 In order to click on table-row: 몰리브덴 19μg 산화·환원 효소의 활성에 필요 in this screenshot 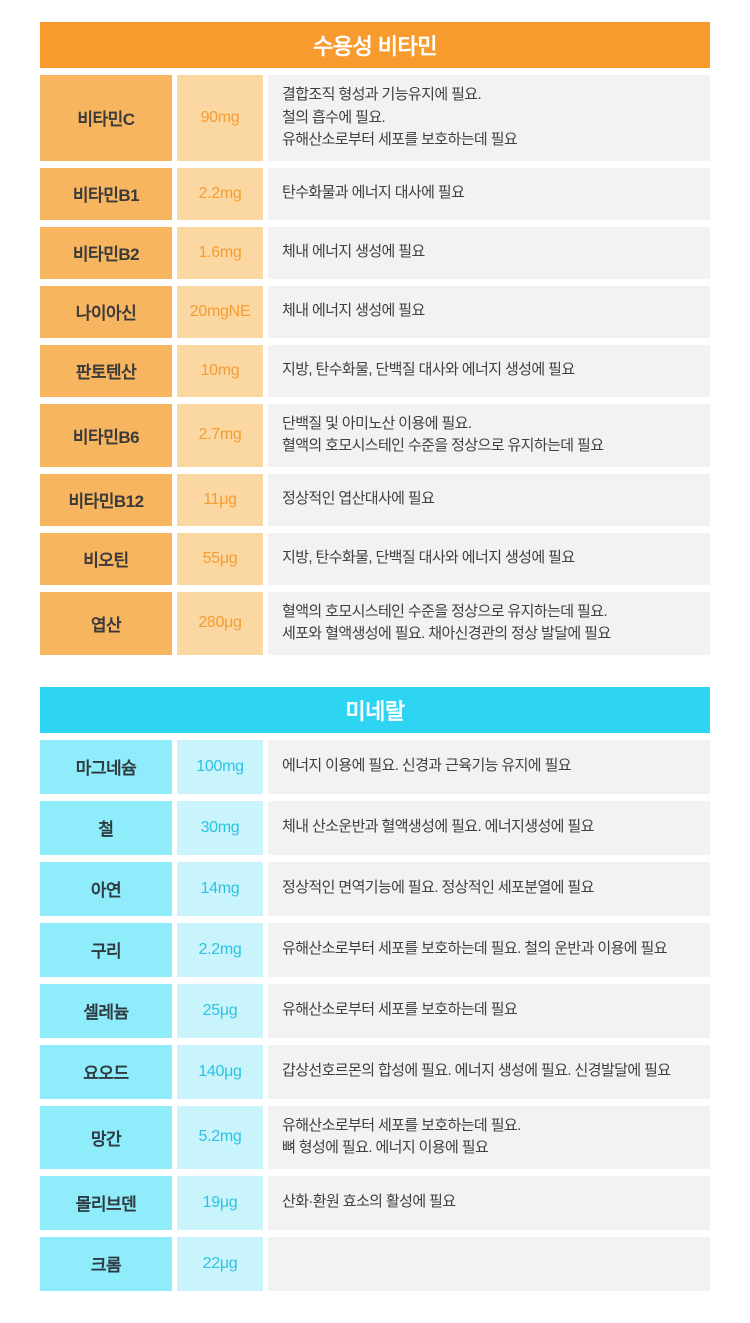, I will do `click(375, 1202)`.